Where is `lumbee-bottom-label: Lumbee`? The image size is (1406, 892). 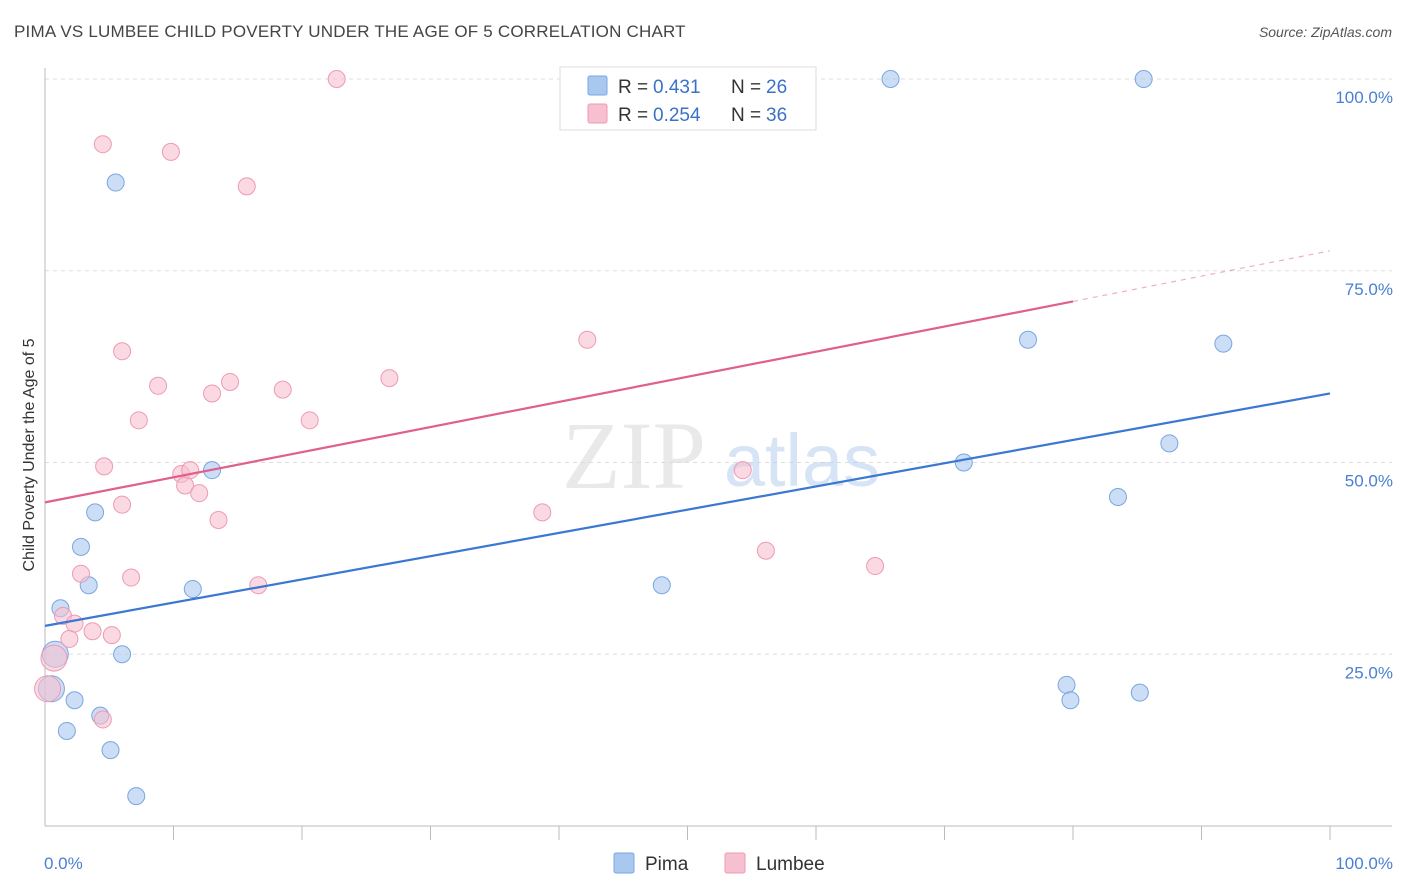 lumbee-bottom-label: Lumbee is located at coordinates (790, 864).